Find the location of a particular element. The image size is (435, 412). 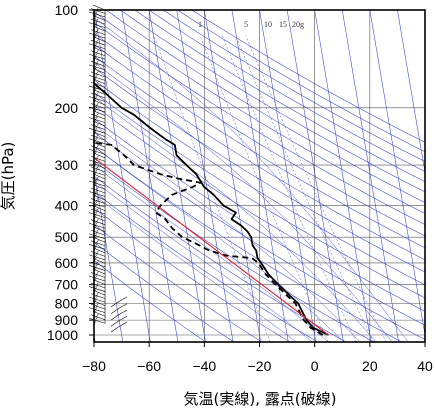

y-tick-label: 900 is located at coordinates (67, 320).